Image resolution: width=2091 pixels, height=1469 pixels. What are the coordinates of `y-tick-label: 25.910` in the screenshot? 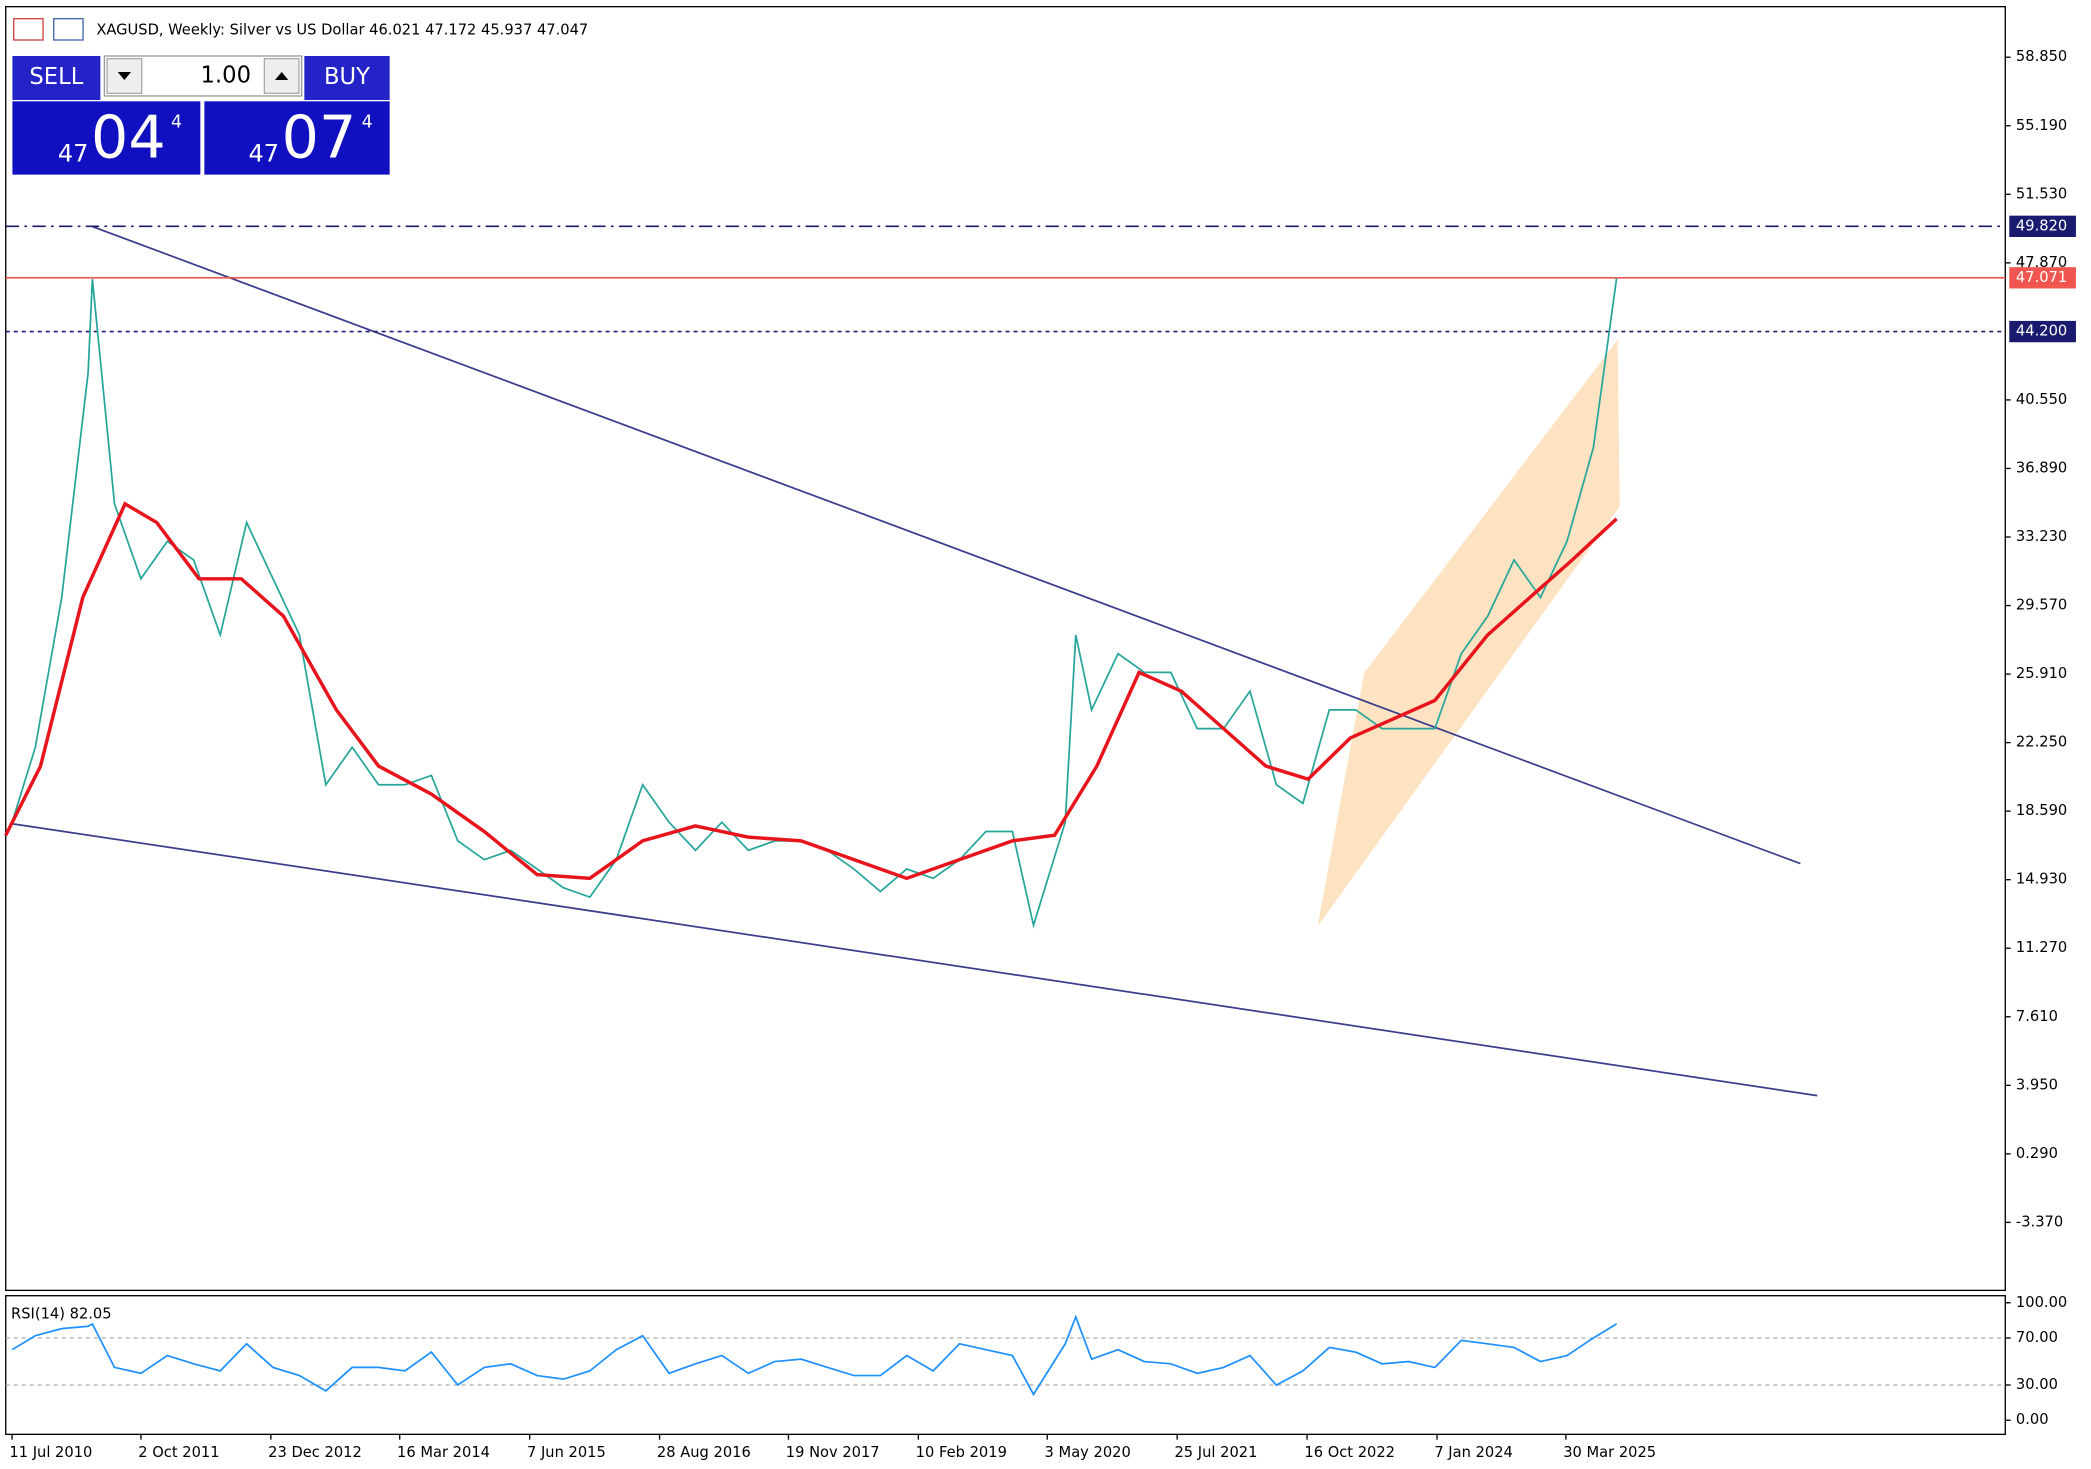 It's located at (2041, 673).